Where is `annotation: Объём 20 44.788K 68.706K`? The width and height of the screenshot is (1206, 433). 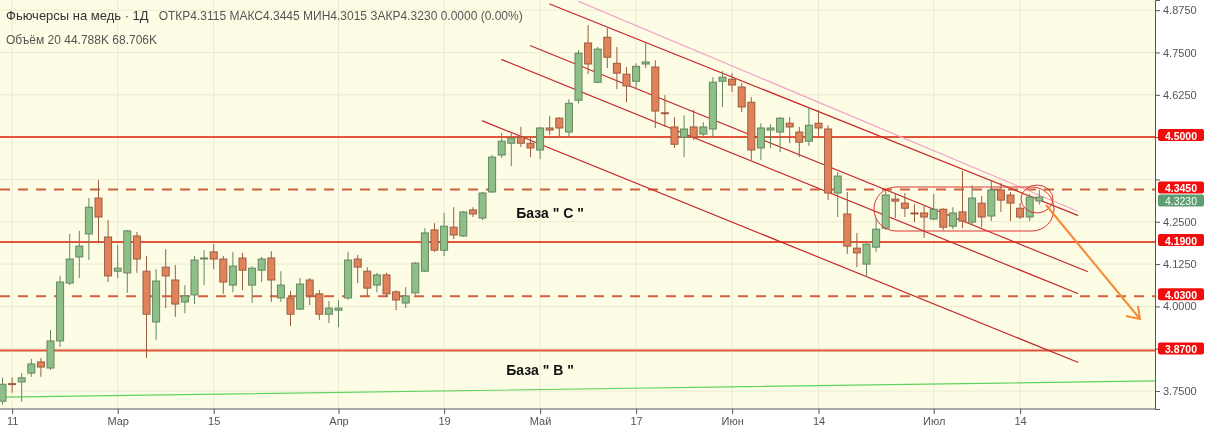
annotation: Объём 20 44.788K 68.706K is located at coordinates (81, 40).